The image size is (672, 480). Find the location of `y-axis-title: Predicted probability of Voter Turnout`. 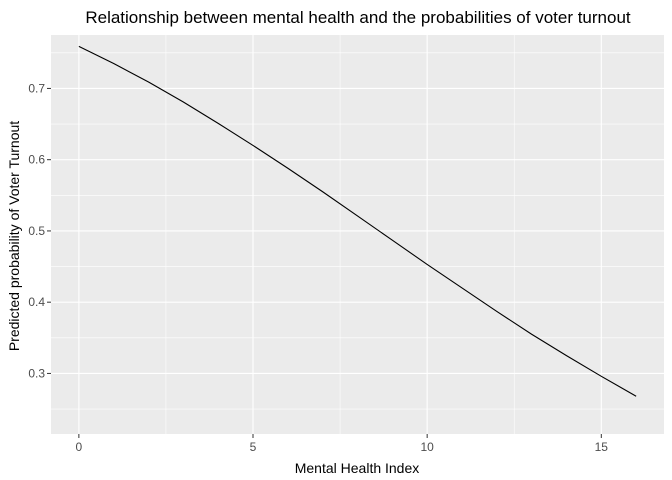

y-axis-title: Predicted probability of Voter Turnout is located at coordinates (14, 236).